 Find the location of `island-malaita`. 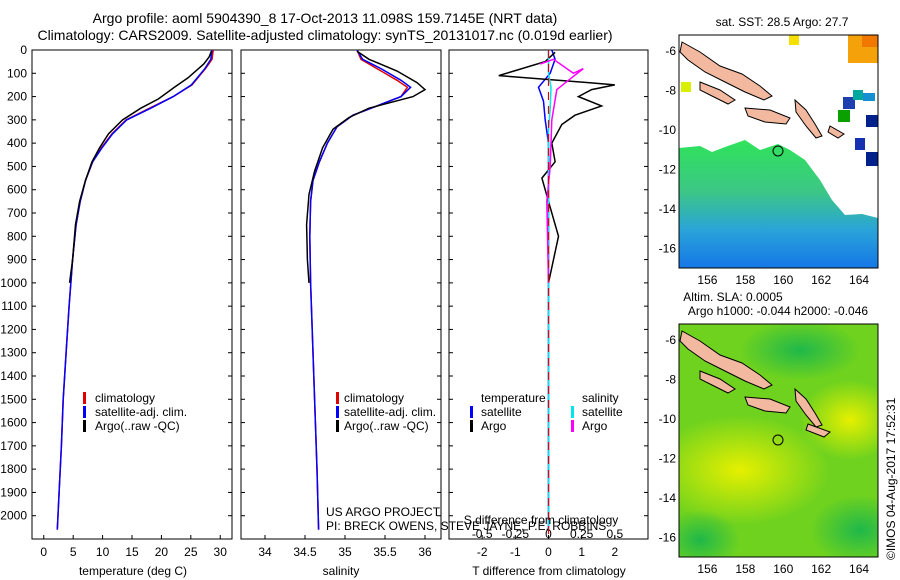

island-malaita is located at coordinates (808, 407).